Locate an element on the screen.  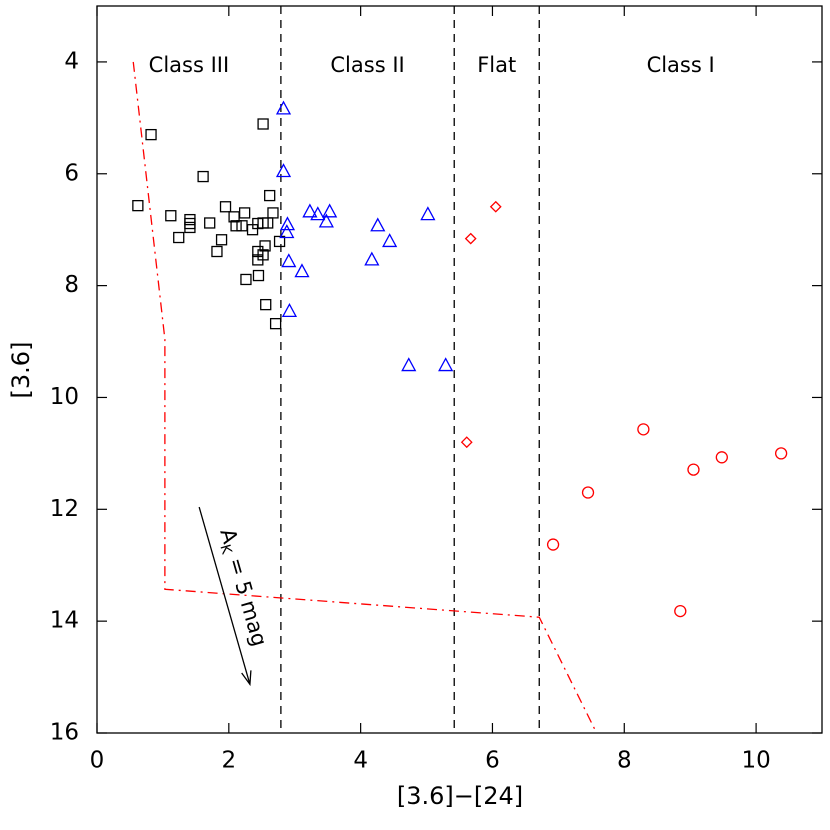
y-tick-label: 12 is located at coordinates (64, 509).